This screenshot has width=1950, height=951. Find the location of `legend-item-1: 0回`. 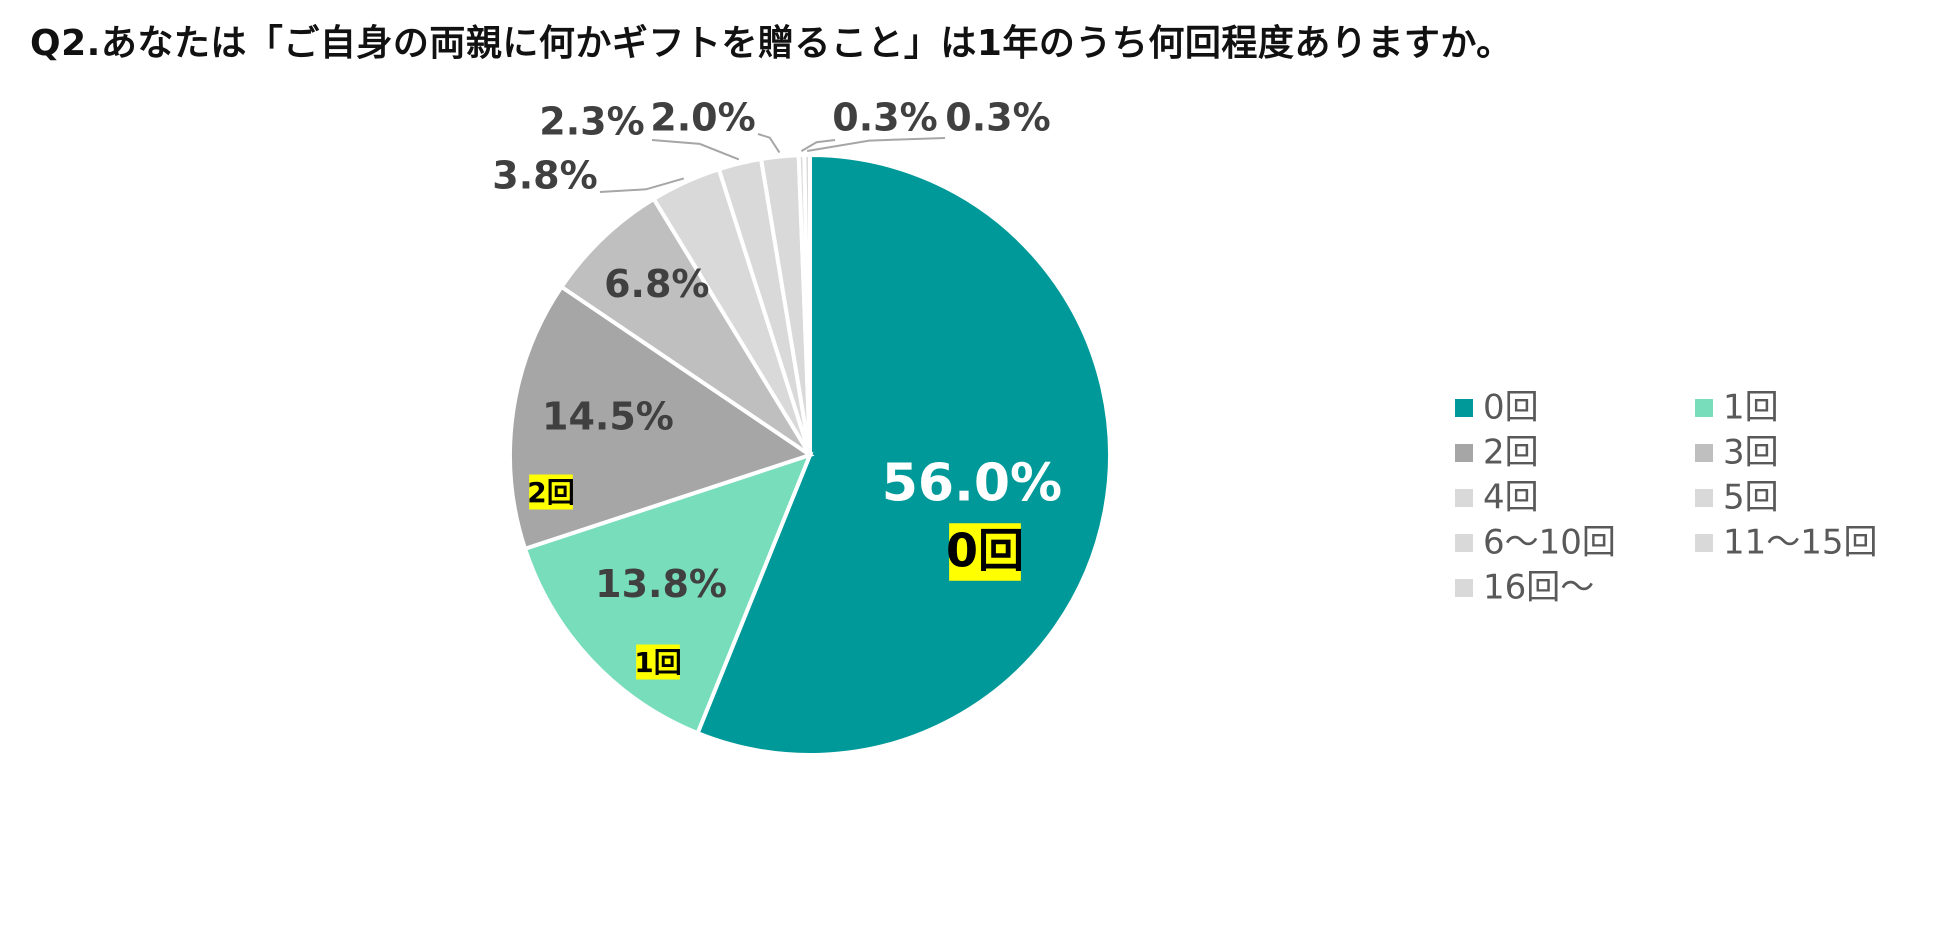

legend-item-1: 0回 is located at coordinates (1497, 408).